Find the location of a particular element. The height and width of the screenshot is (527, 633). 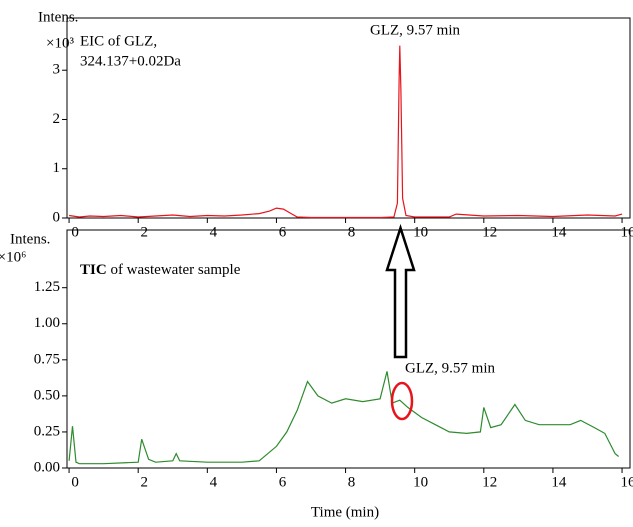

y-tick-label: 0.50 is located at coordinates (47, 395).